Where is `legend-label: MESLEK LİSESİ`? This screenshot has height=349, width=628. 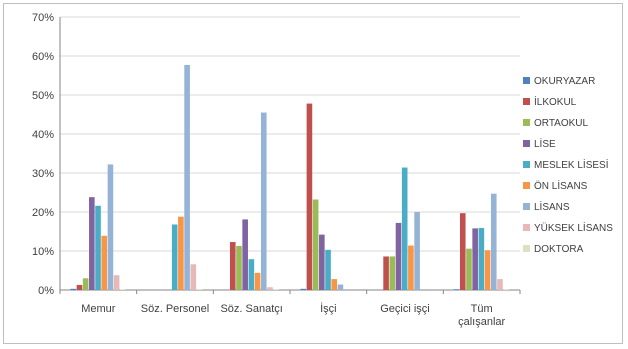
legend-label: MESLEK LİSESİ is located at coordinates (571, 164).